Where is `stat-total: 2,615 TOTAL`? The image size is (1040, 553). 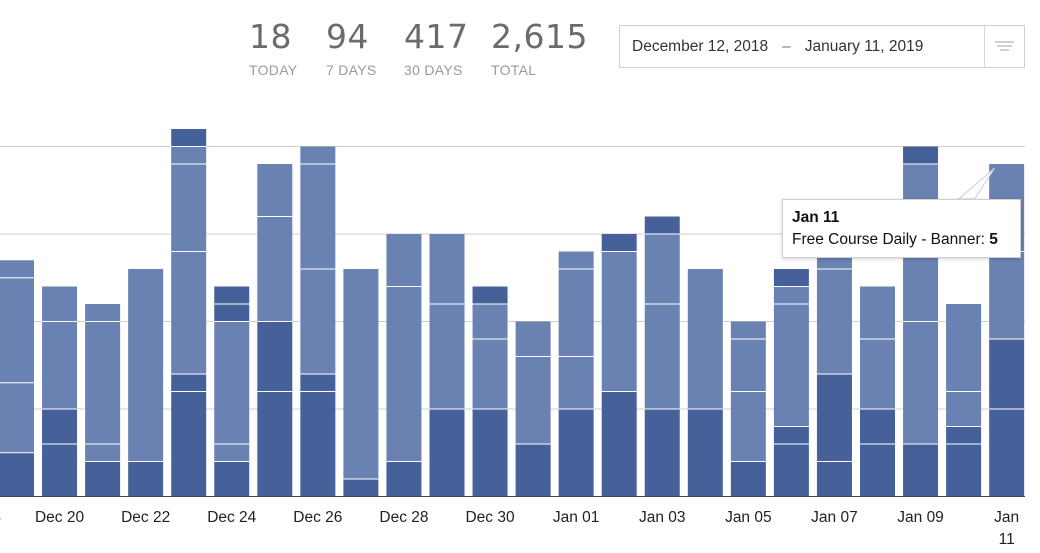
stat-total: 2,615 TOTAL is located at coordinates (539, 48).